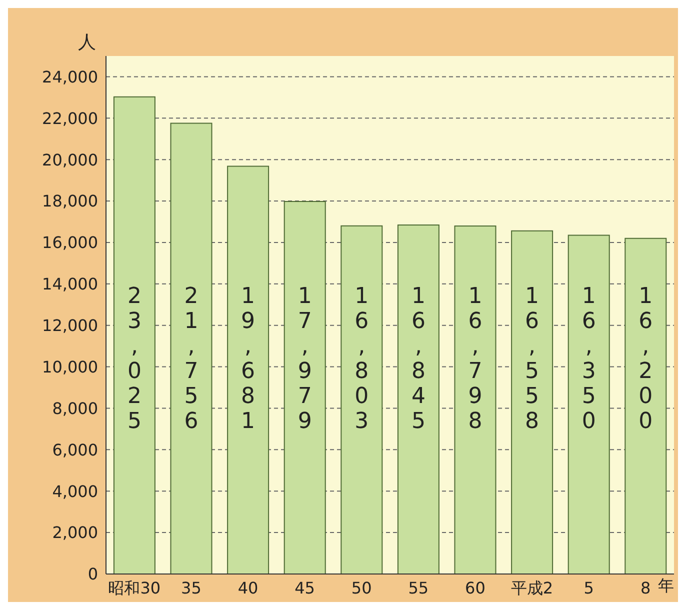 The height and width of the screenshot is (610, 686). What do you see at coordinates (248, 359) in the screenshot?
I see `data-label: 19,681` at bounding box center [248, 359].